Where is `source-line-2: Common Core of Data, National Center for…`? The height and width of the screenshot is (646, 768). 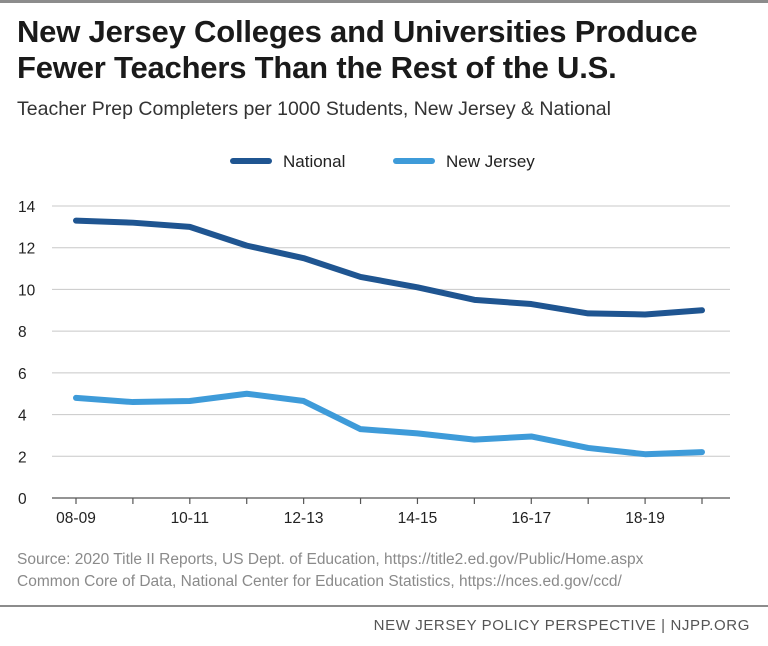
source-line-2: Common Core of Data, National Center for… is located at coordinates (319, 581).